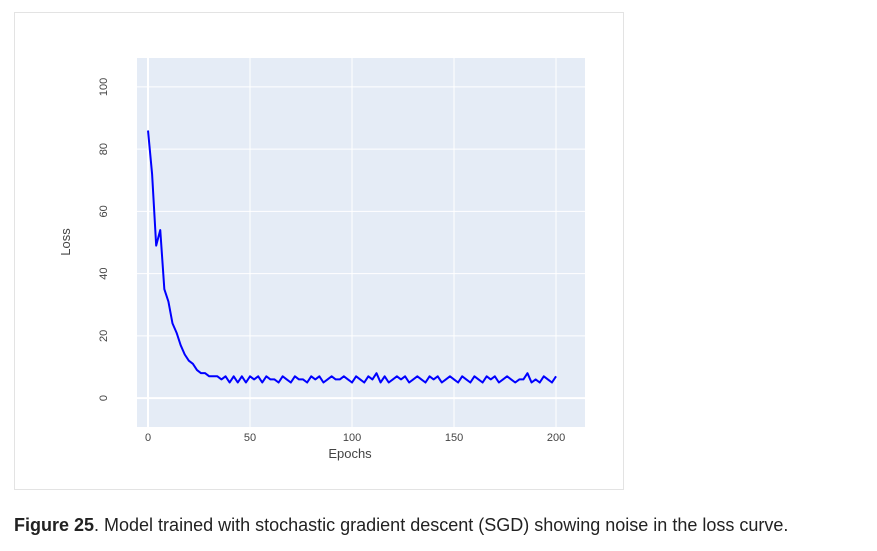  Describe the element at coordinates (250, 438) in the screenshot. I see `x-tick-label: 50` at that location.